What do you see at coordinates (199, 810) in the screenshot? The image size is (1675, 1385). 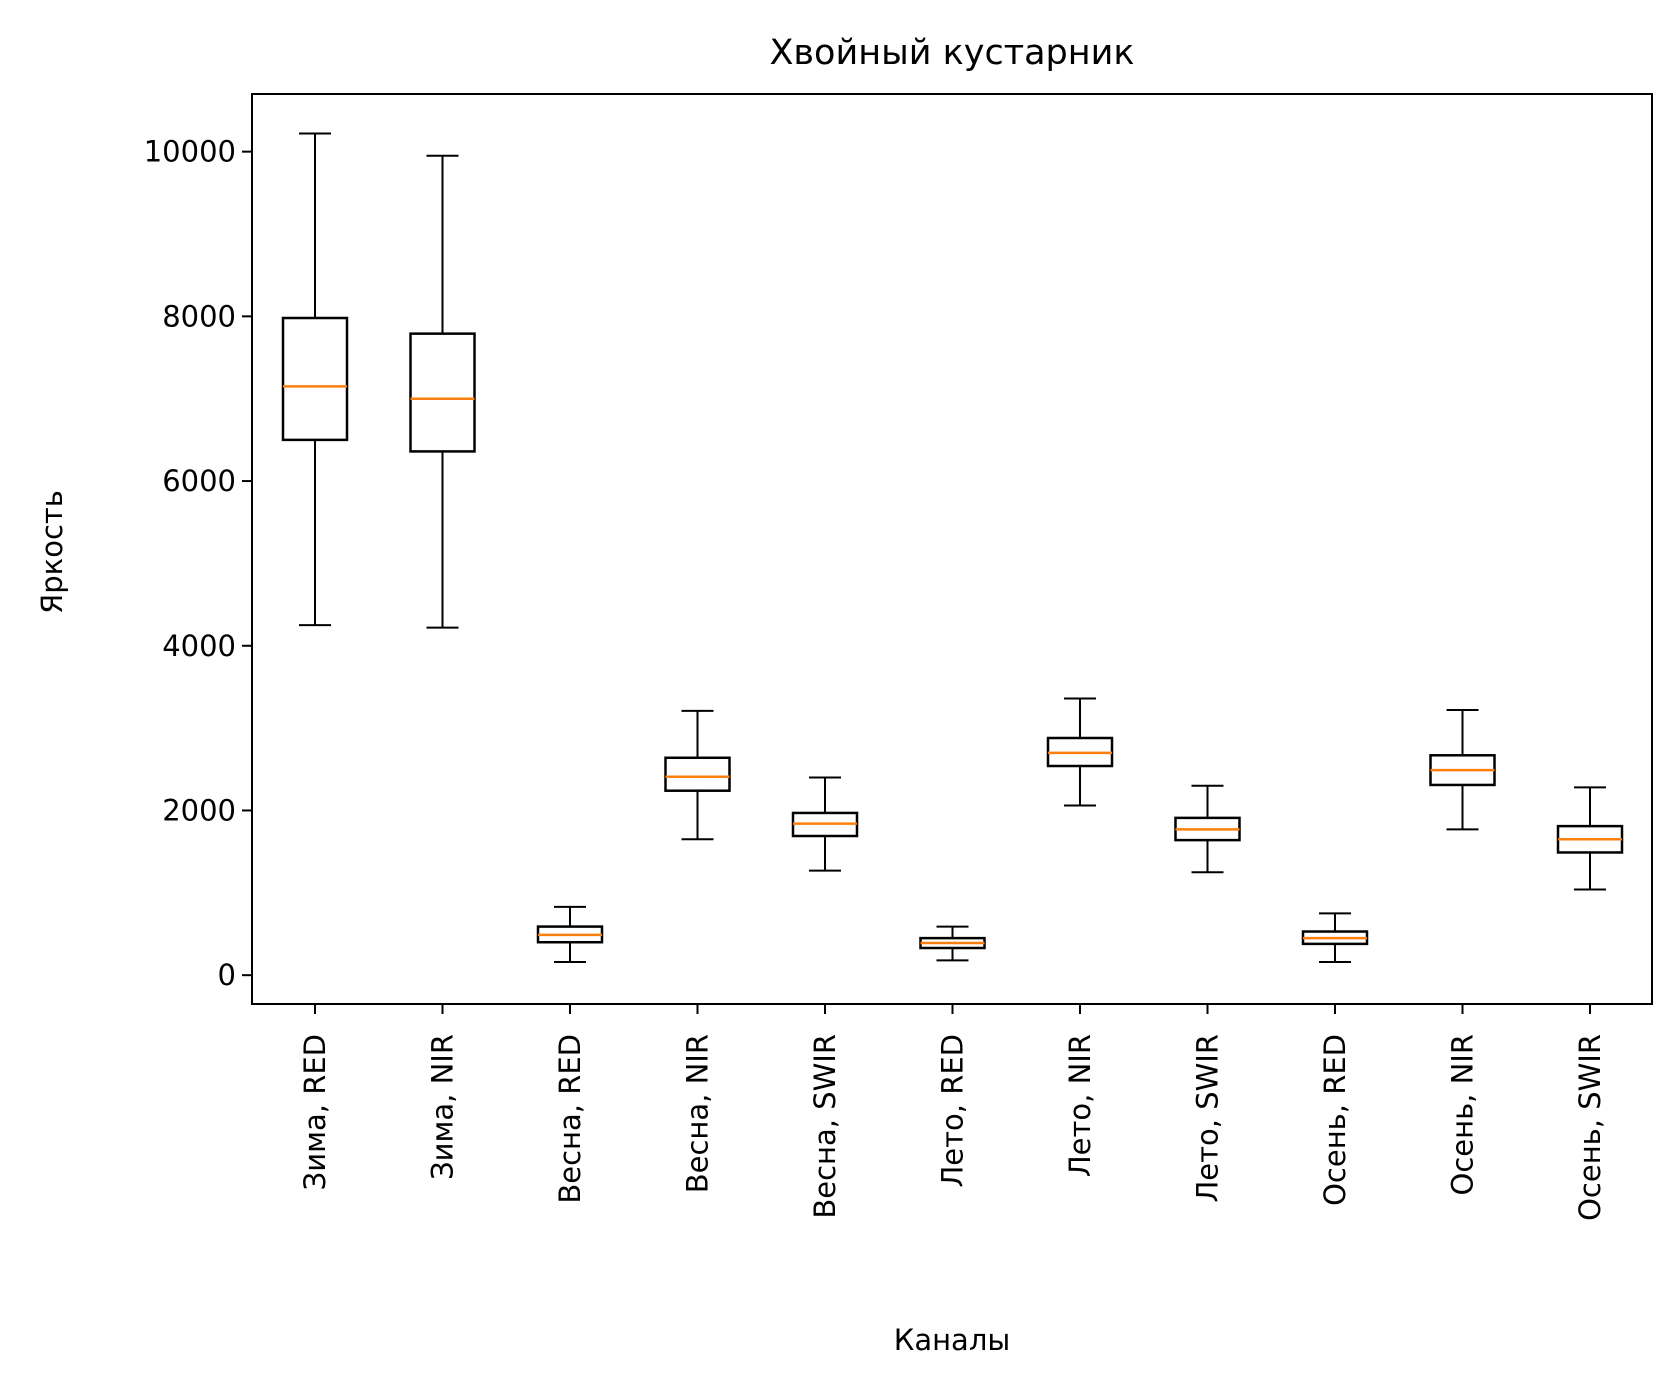 I see `y-tick-label: 2000` at bounding box center [199, 810].